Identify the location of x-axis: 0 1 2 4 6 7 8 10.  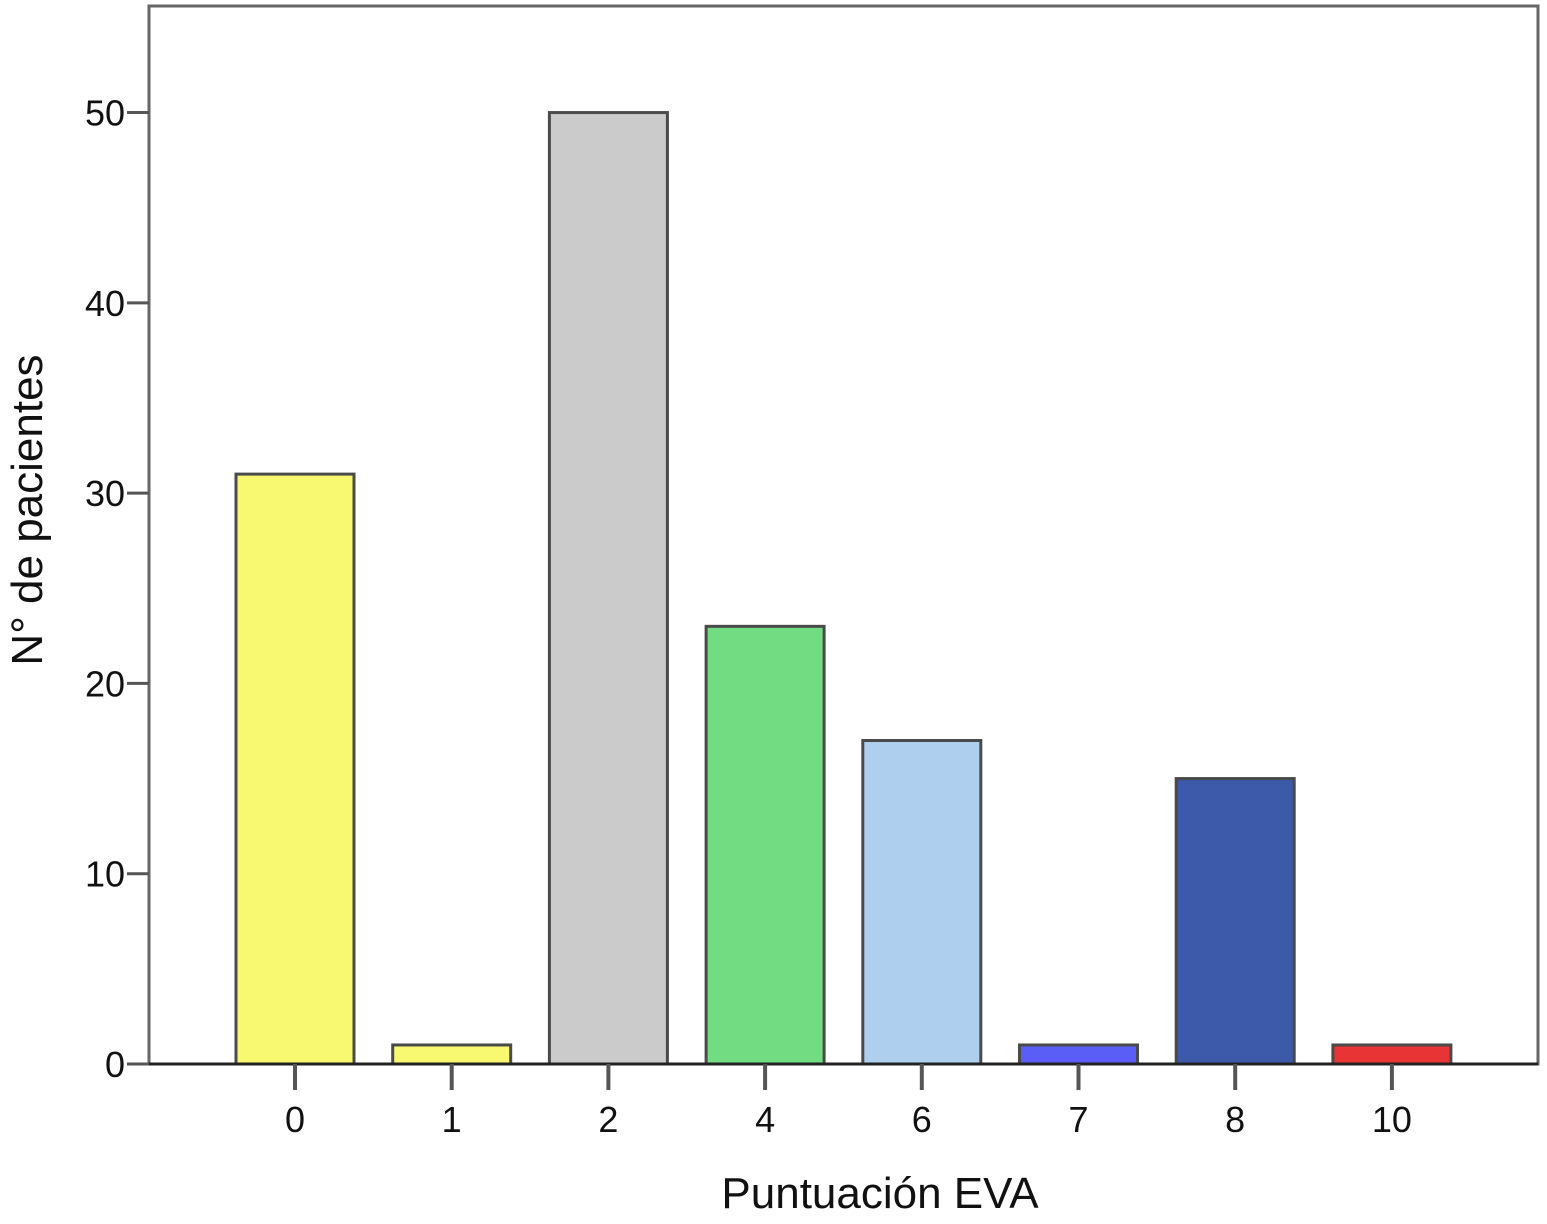
(848, 1102).